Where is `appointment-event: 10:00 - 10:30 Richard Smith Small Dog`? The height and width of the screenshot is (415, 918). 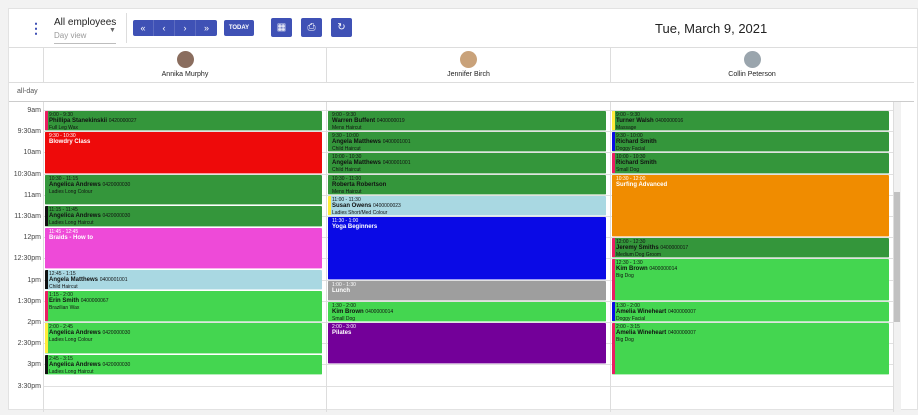
appointment-event: 10:00 - 10:30 Richard Smith Small Dog is located at coordinates (750, 163).